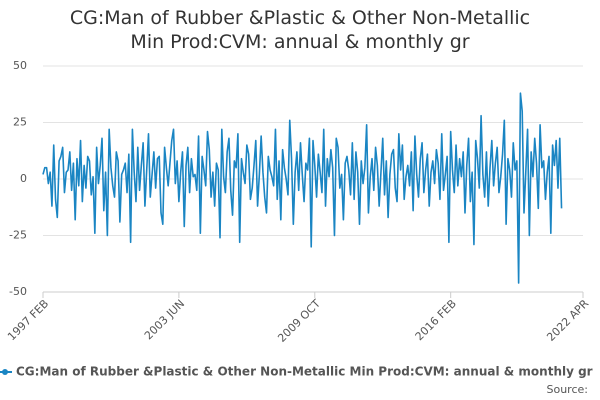 This screenshot has width=600, height=400. Describe the element at coordinates (299, 321) in the screenshot. I see `x-tick-label: 2009 OCT` at that location.